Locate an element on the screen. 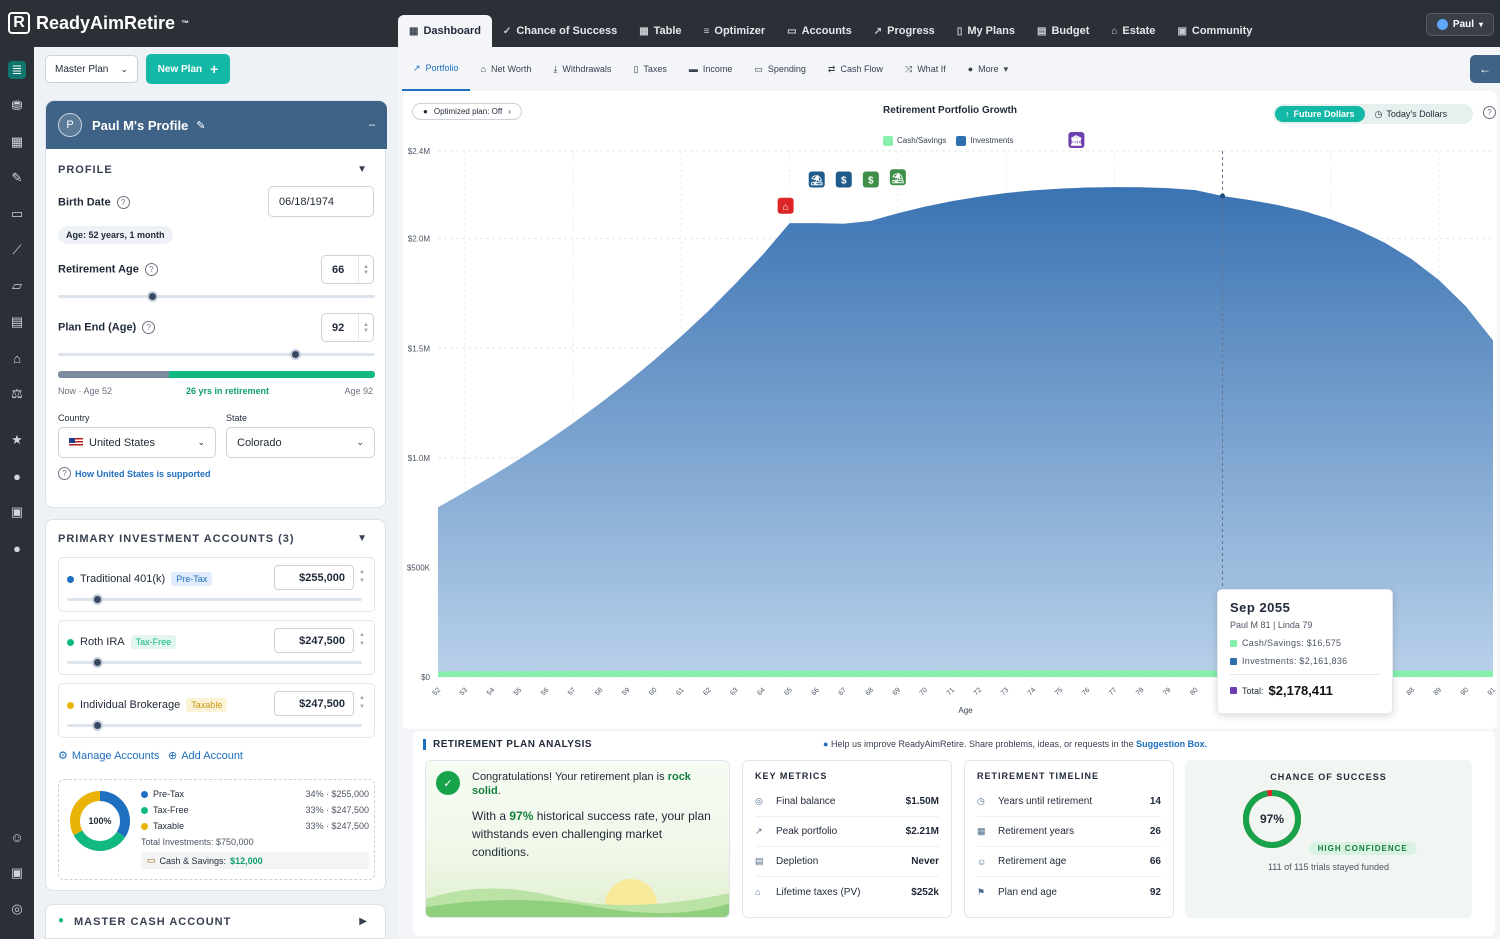  suggestion-box-link: Suggestion Box. is located at coordinates (1172, 744).